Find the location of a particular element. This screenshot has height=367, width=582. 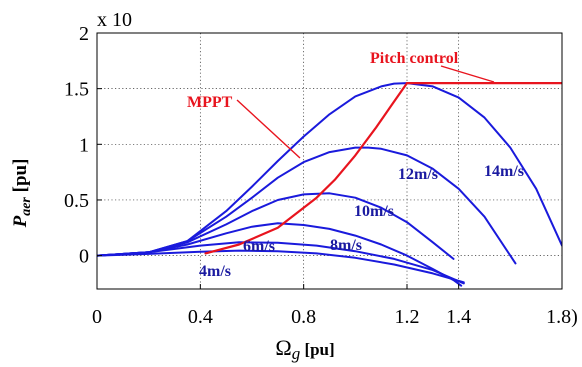

y-tick-label: 1 is located at coordinates (84, 145).